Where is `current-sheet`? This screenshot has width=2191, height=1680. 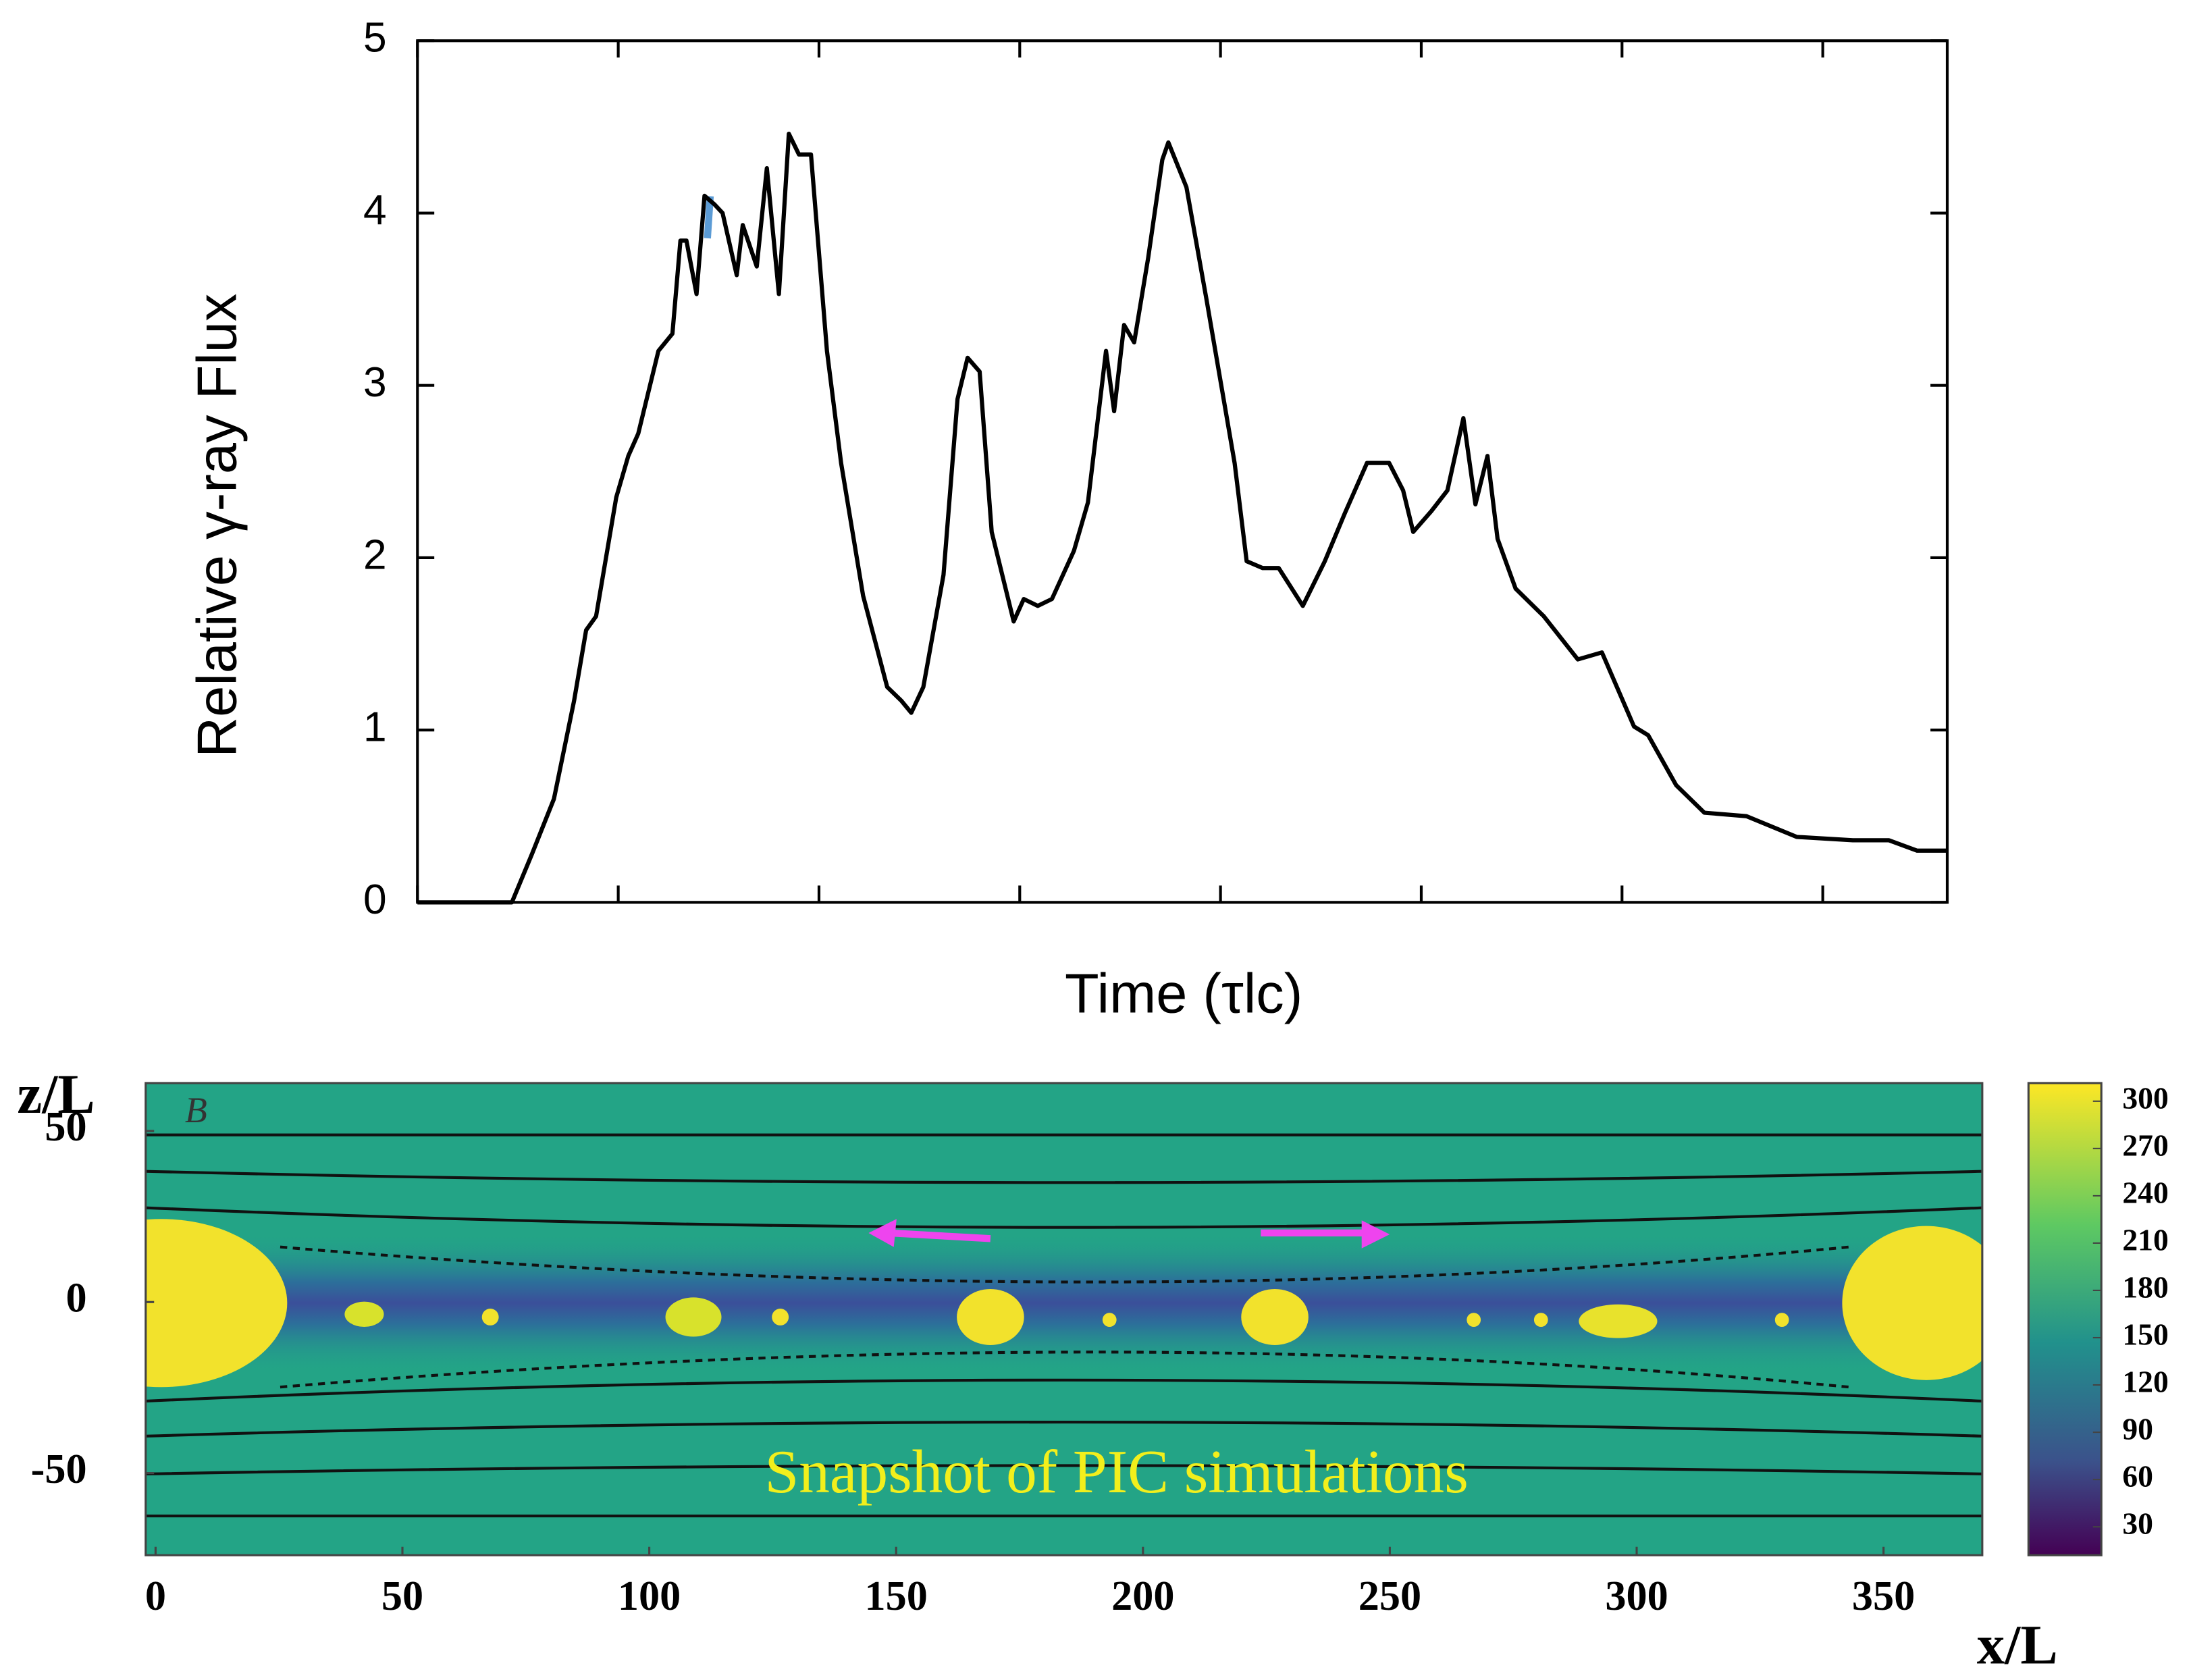
current-sheet is located at coordinates (1063, 1303).